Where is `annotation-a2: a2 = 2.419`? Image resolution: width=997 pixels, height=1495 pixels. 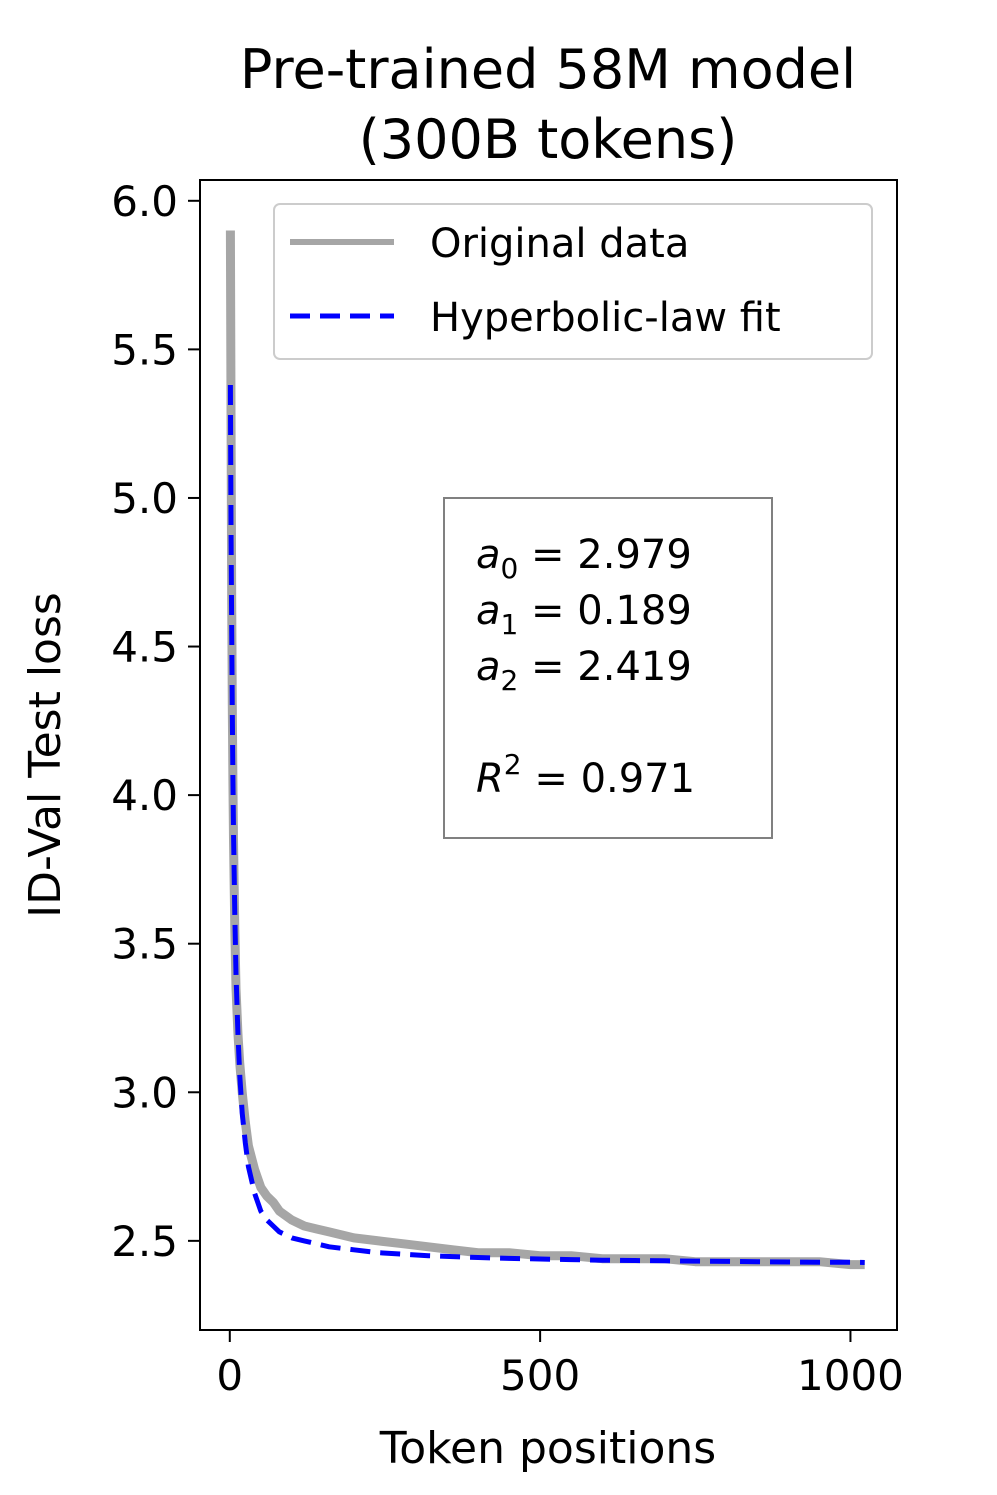 annotation-a2: a2 = 2.419 is located at coordinates (584, 670).